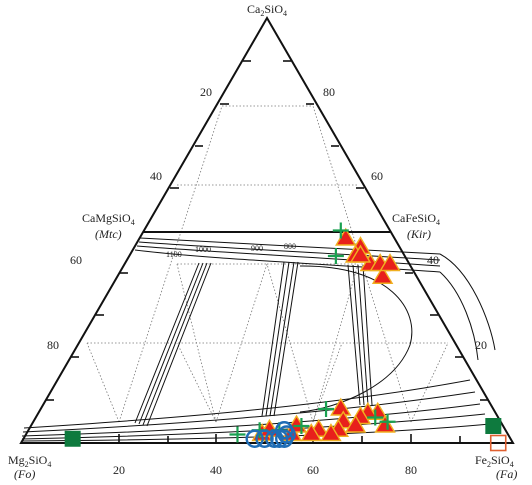  I want to click on svg-text: CaFeSiO4, so click(416, 219).